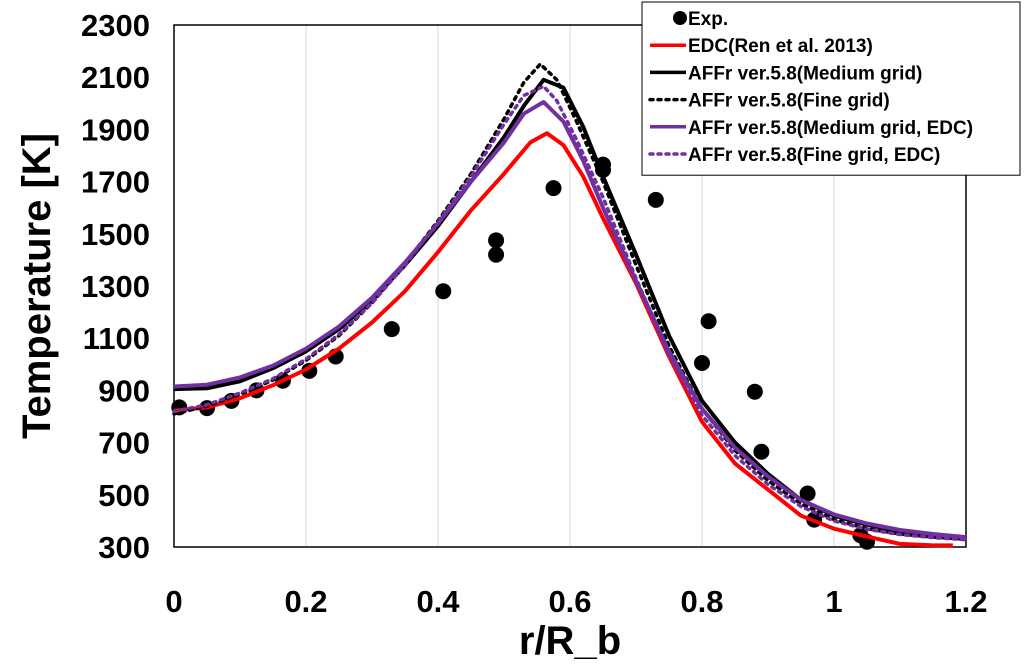 This screenshot has width=1024, height=669. What do you see at coordinates (115, 77) in the screenshot?
I see `y-tick-label: 2100` at bounding box center [115, 77].